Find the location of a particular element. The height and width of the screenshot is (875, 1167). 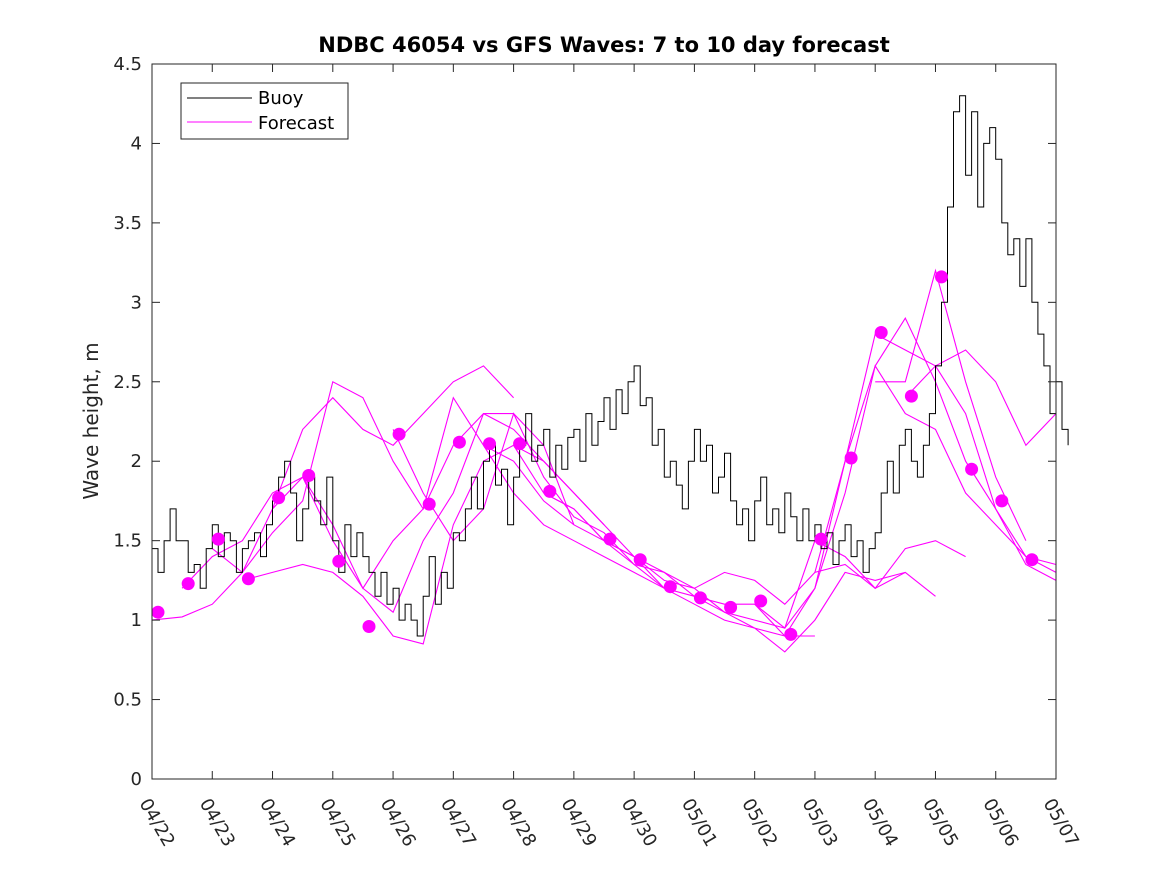

legend-label-forecast: Forecast is located at coordinates (296, 123).